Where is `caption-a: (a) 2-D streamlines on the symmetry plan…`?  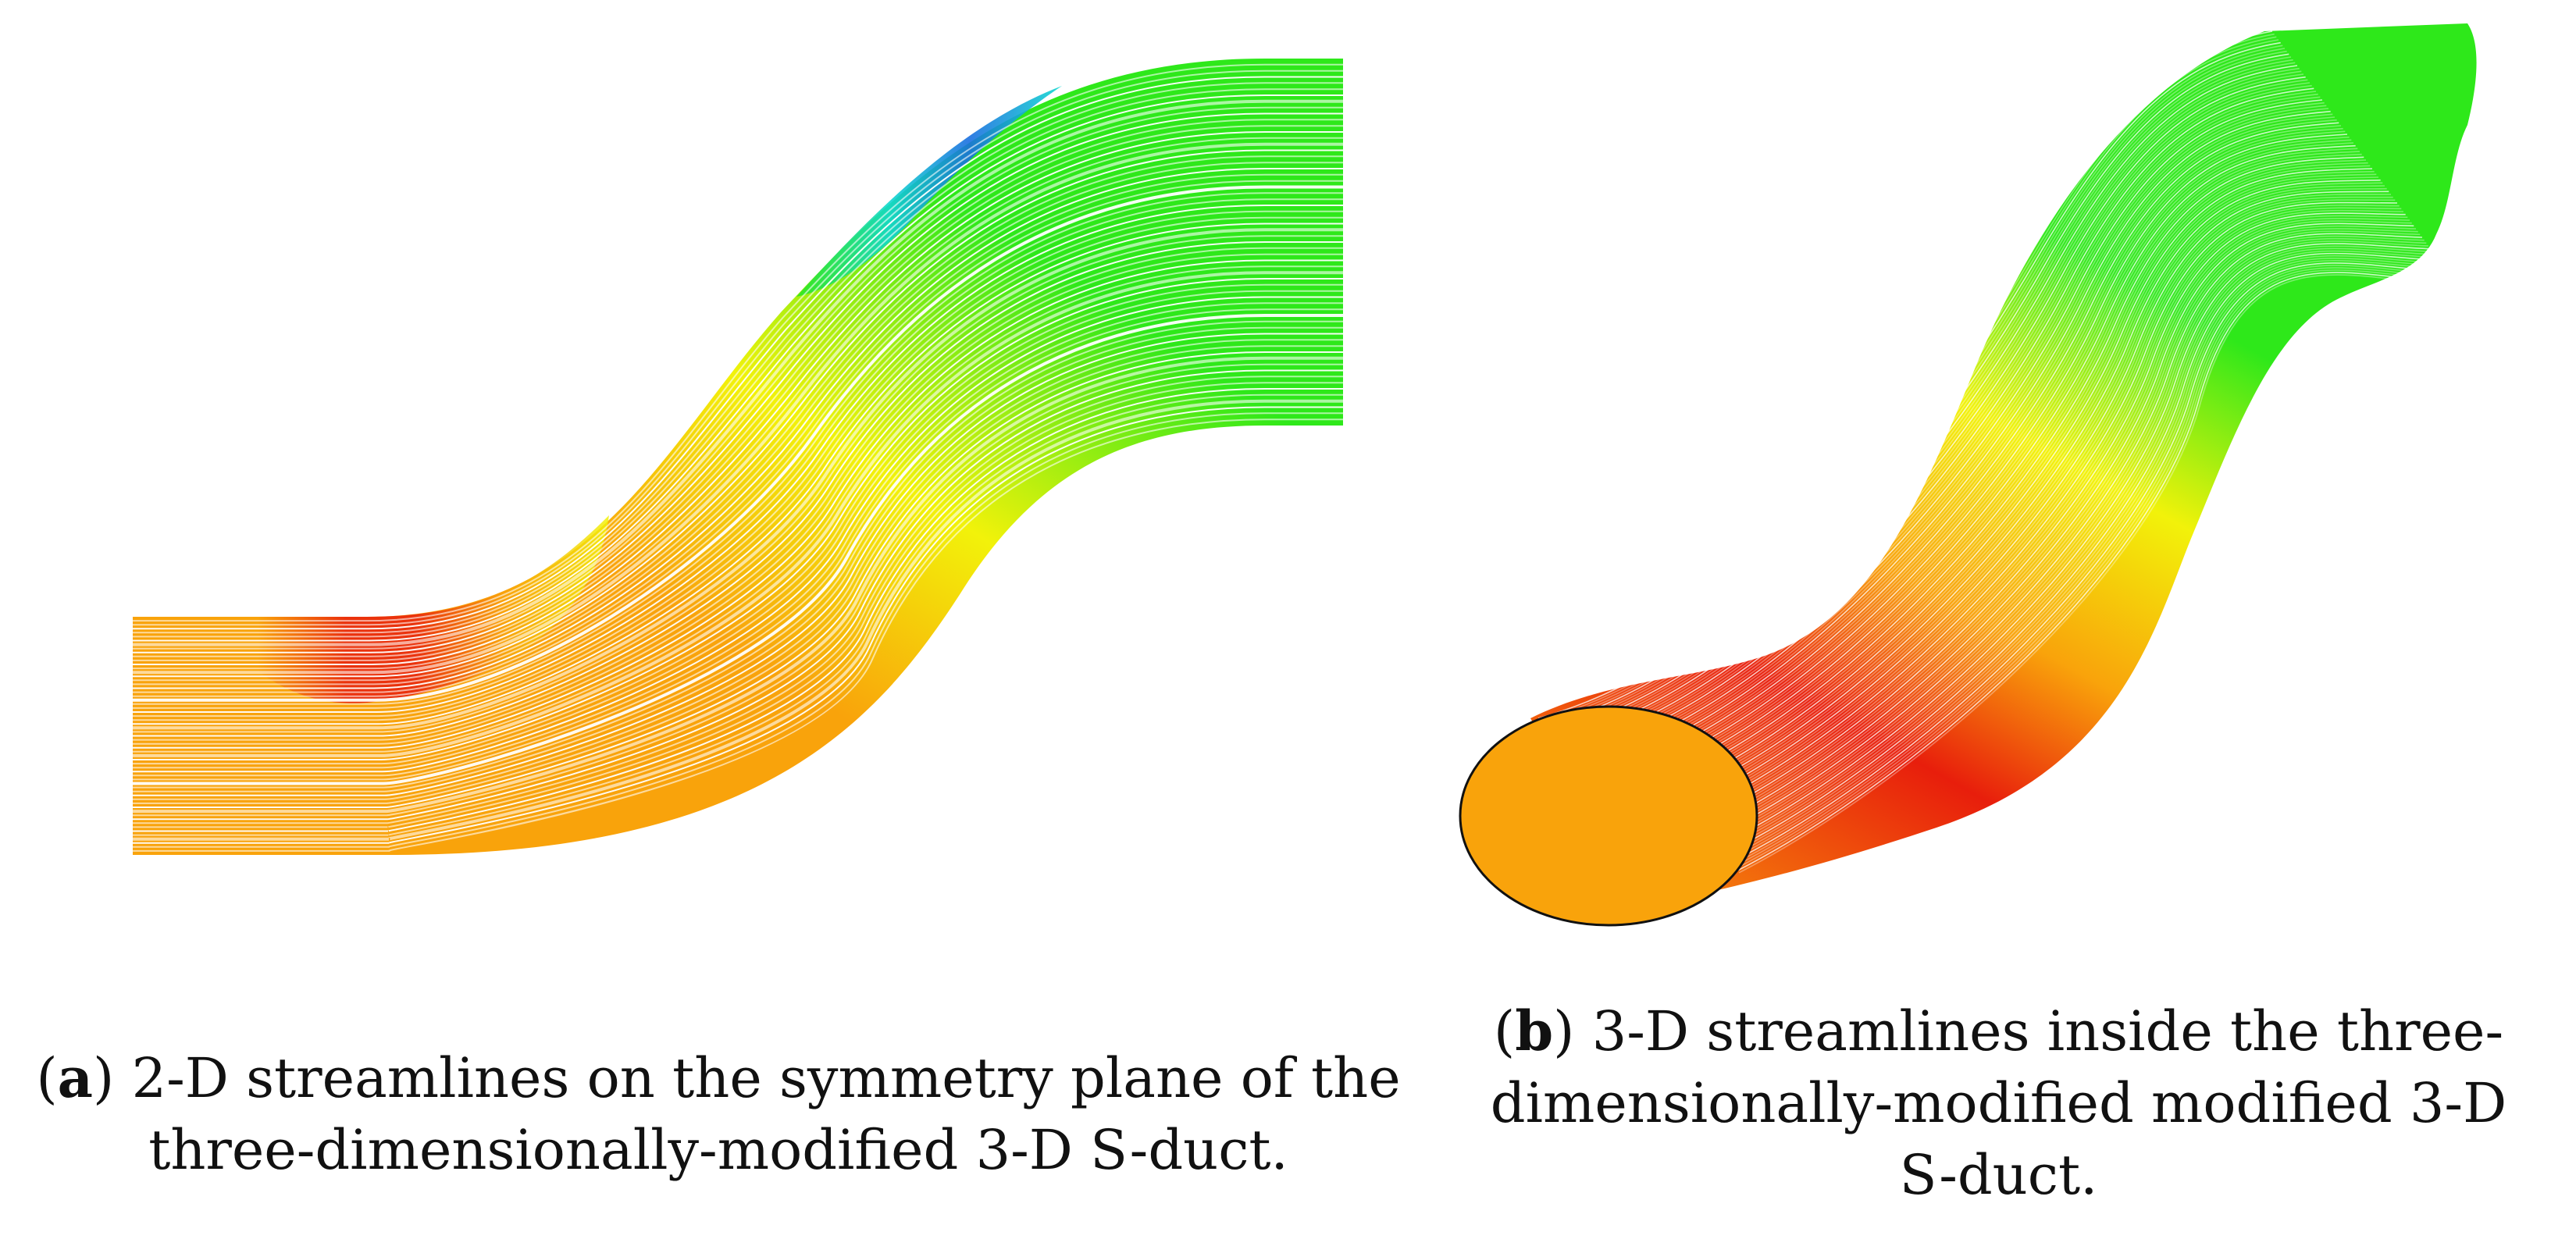
caption-a: (a) 2-D streamlines on the symmetry plan… is located at coordinates (718, 1114).